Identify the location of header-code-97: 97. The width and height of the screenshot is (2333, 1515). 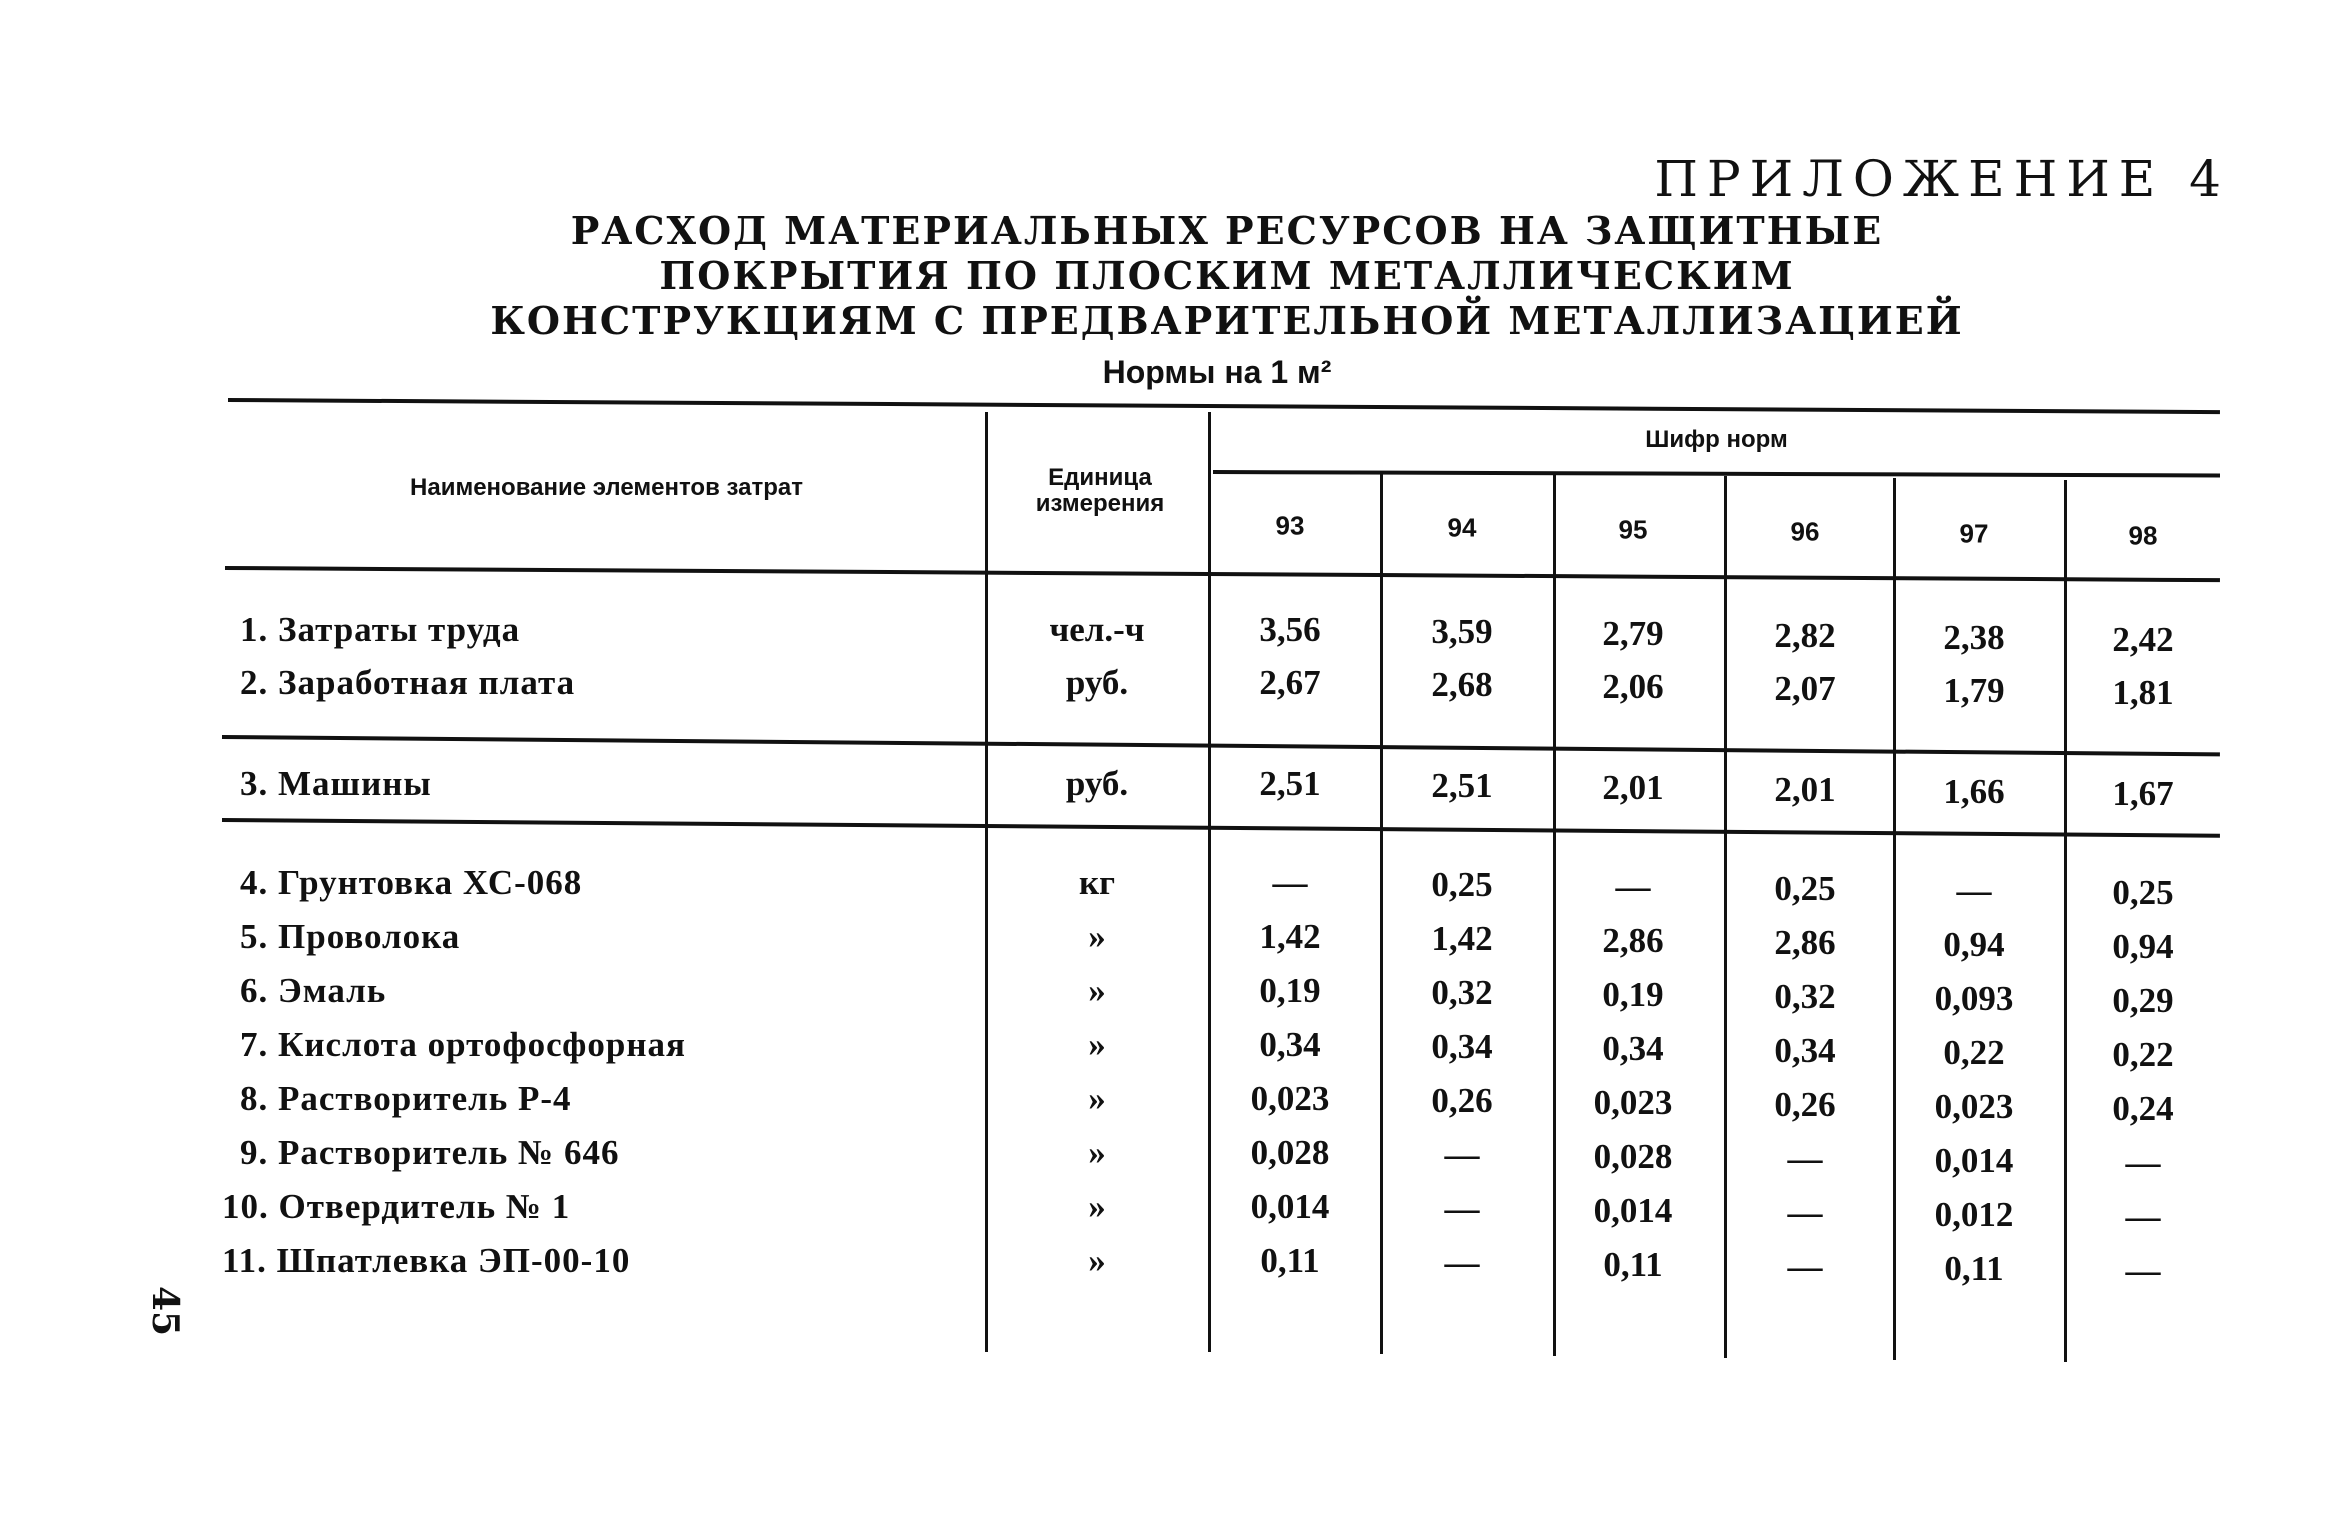
(1974, 533).